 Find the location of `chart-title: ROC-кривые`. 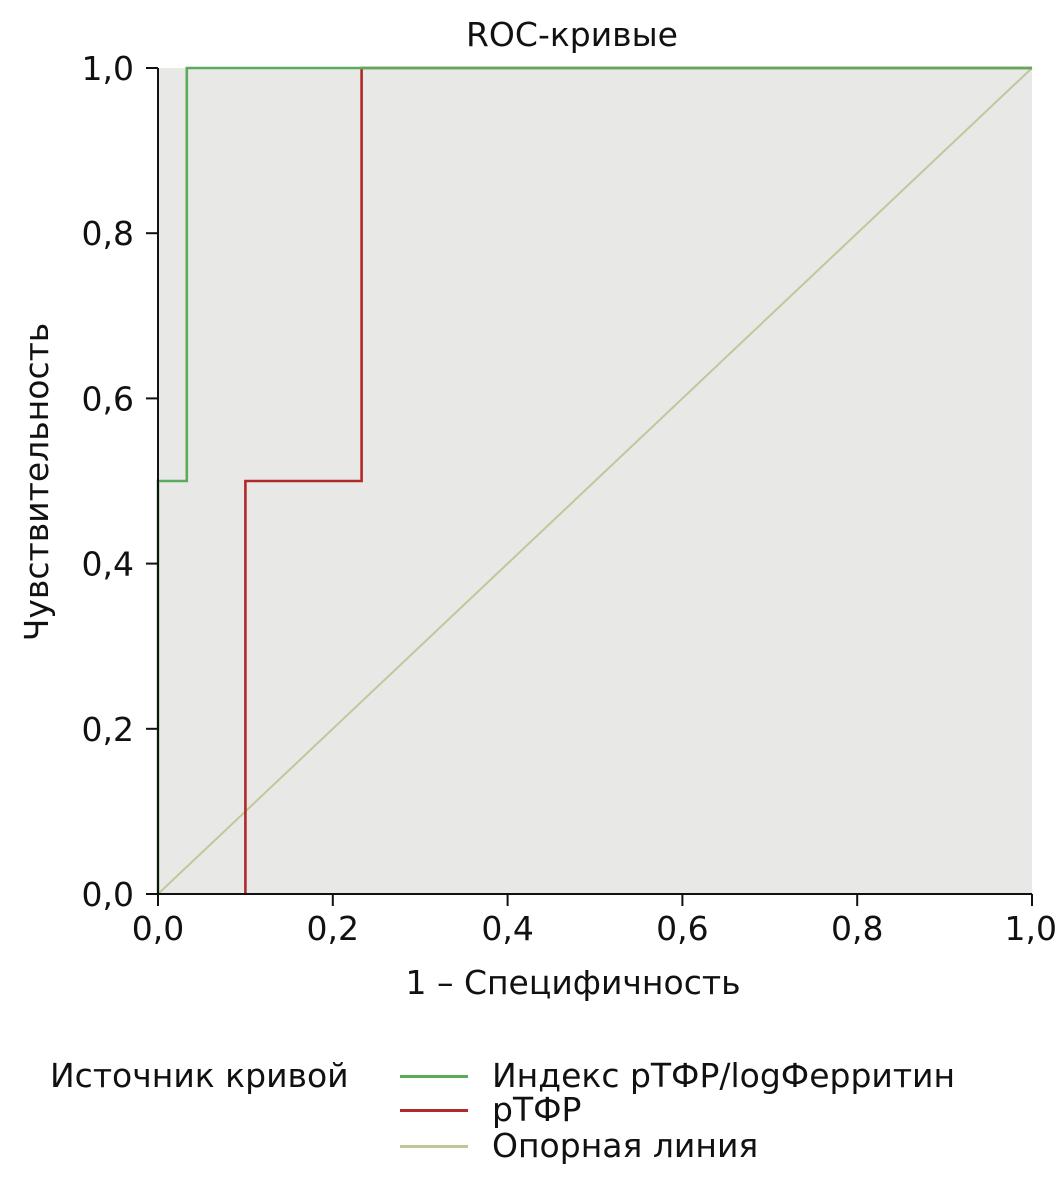

chart-title: ROC-кривые is located at coordinates (572, 34).